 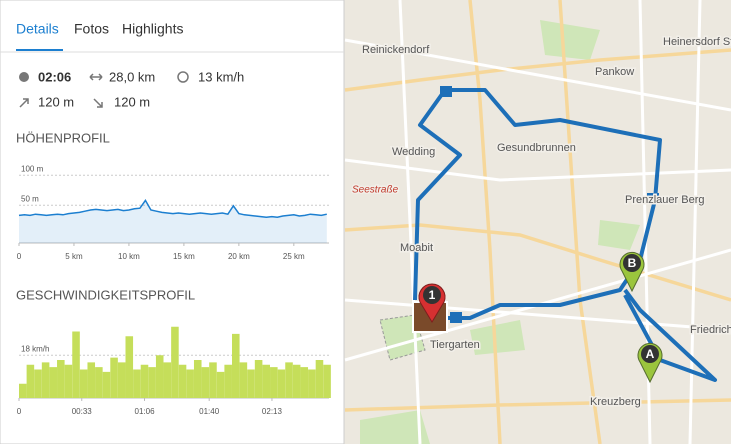 What do you see at coordinates (63, 137) in the screenshot?
I see `section-title: HÖHENPROFIL` at bounding box center [63, 137].